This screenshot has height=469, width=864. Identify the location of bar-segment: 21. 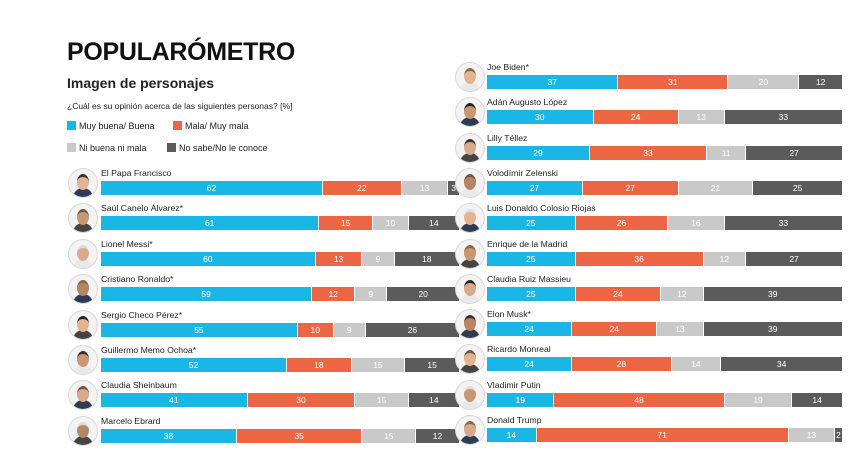
(716, 187).